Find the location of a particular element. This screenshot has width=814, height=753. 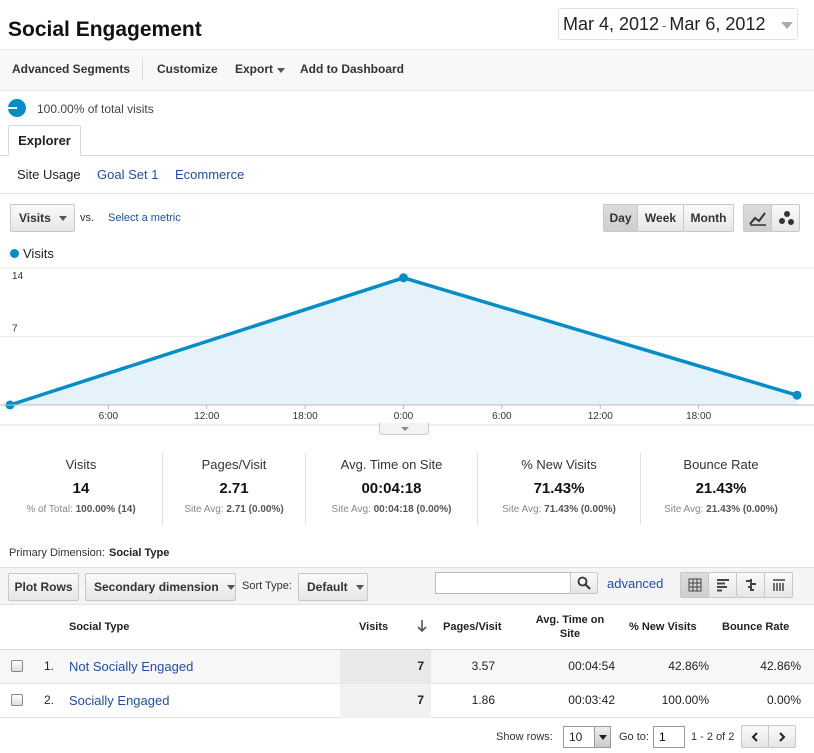

export-label: Export is located at coordinates (254, 69).